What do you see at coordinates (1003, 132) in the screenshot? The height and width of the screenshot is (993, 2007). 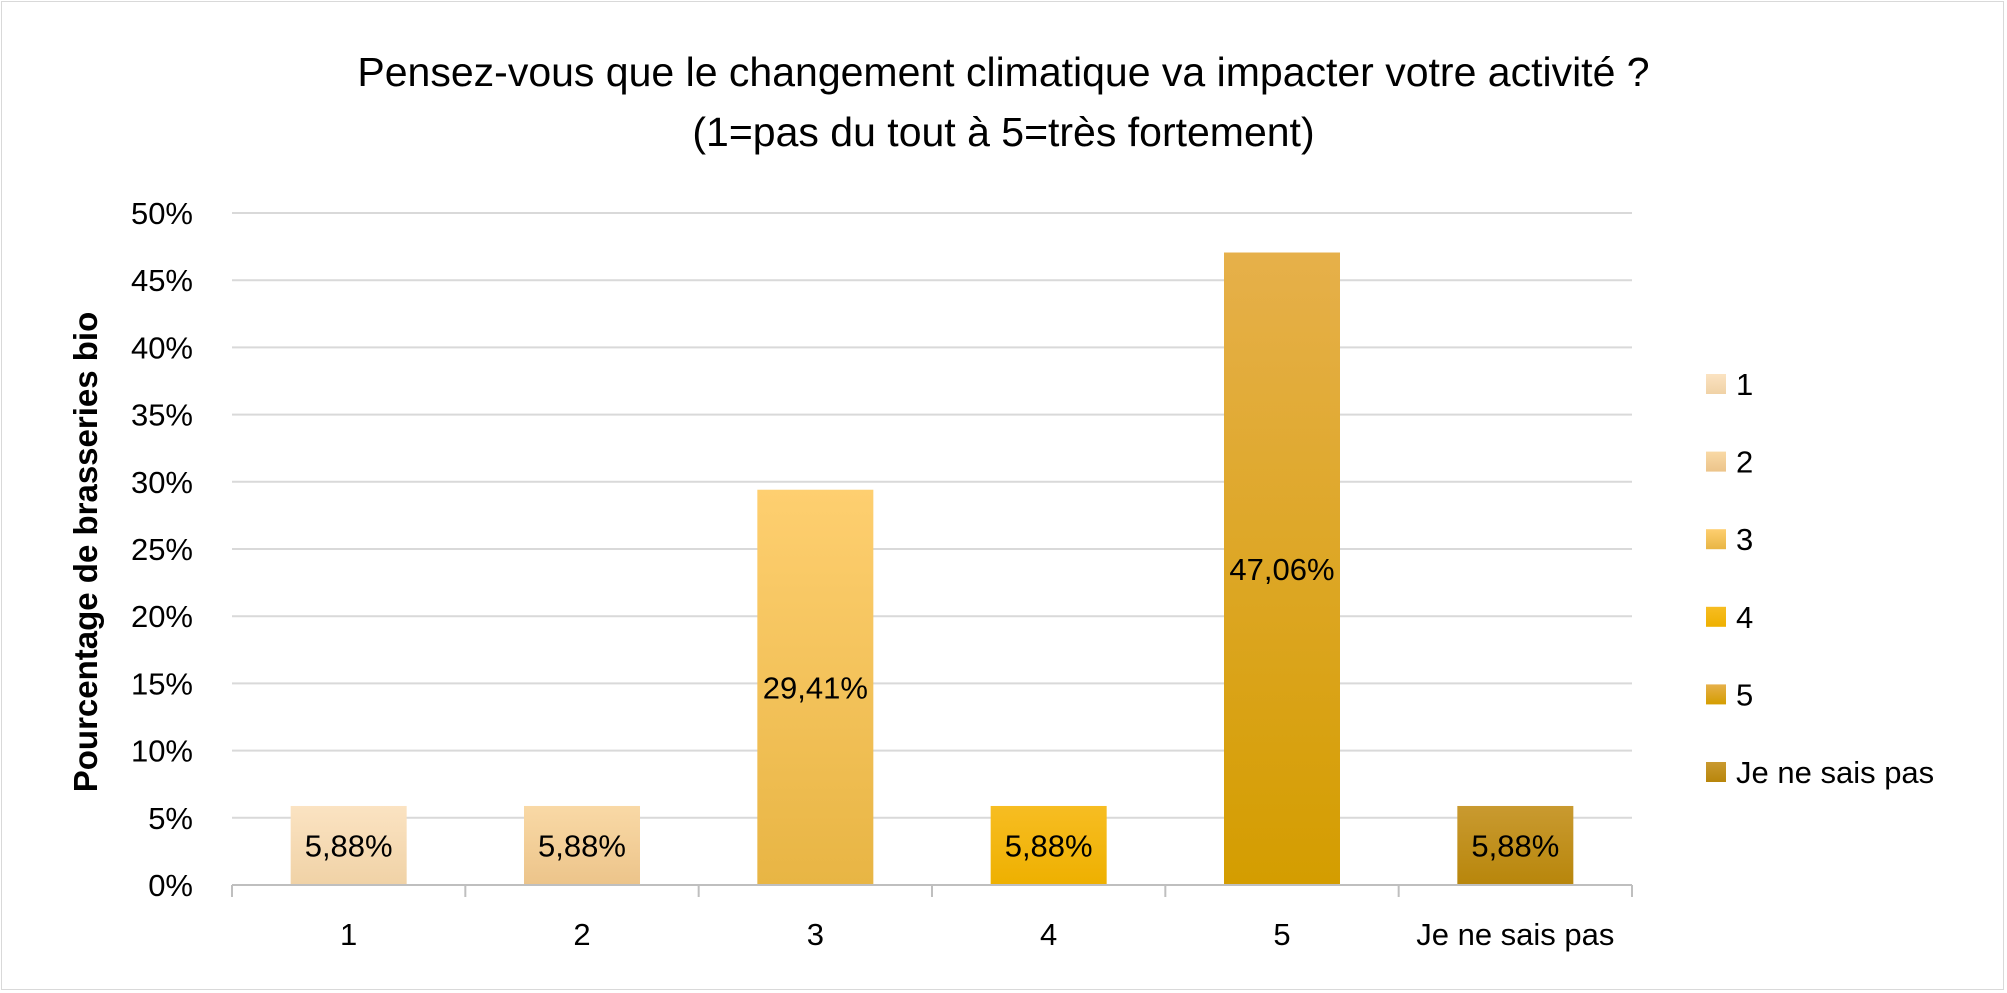 I see `chart-title-line-2: (1=pas du tout à 5=très fortement)` at bounding box center [1003, 132].